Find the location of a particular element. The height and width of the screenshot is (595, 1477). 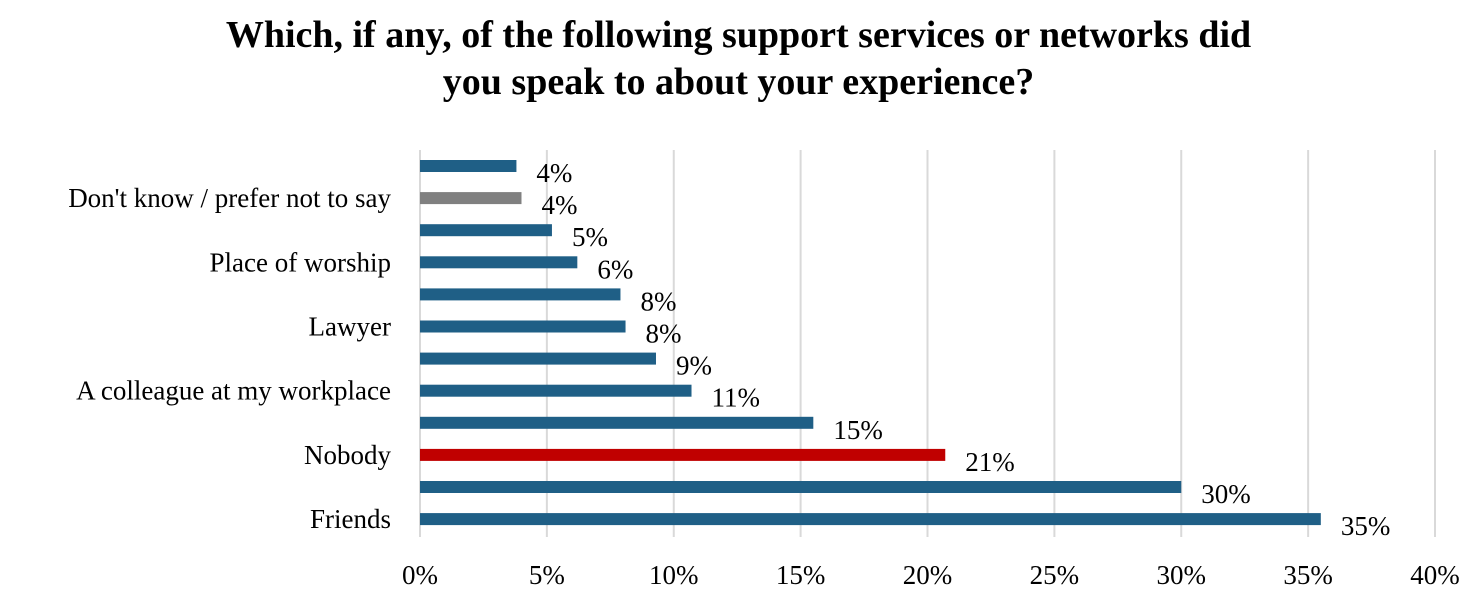

x-axis-tick-labels: 0% 5% 10% 15% 20% 25% 30% 35% 40% is located at coordinates (931, 575).